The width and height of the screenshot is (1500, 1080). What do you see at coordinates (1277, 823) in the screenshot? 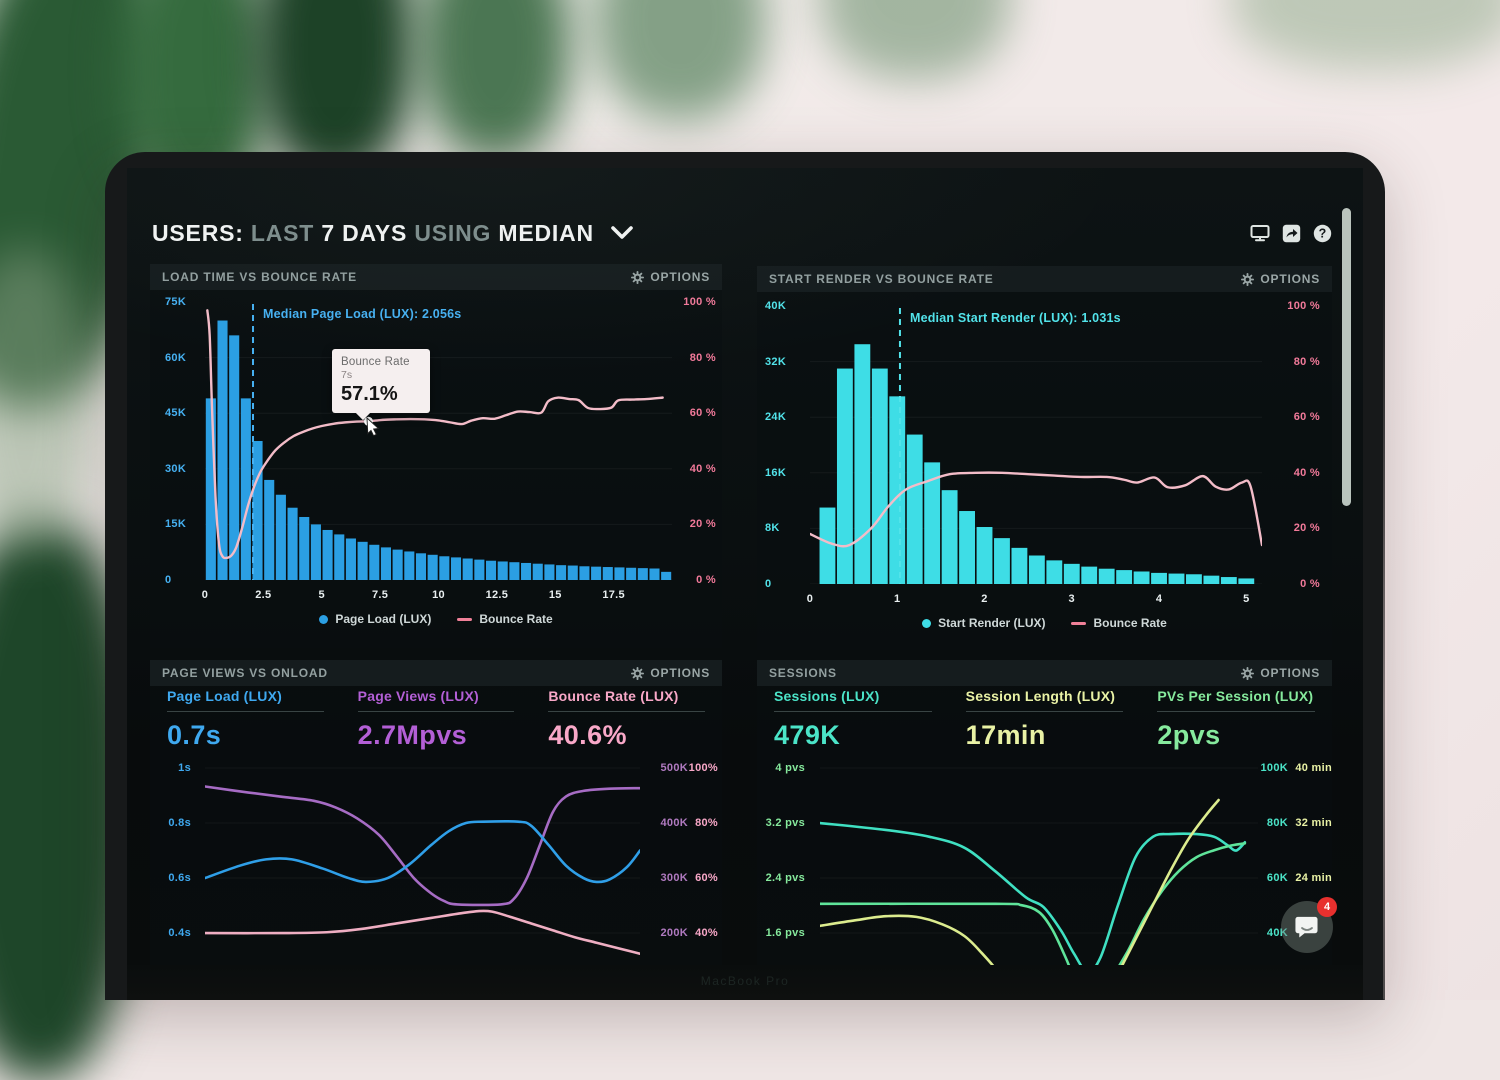
I see `y-axis-right-label: 80K` at bounding box center [1277, 823].